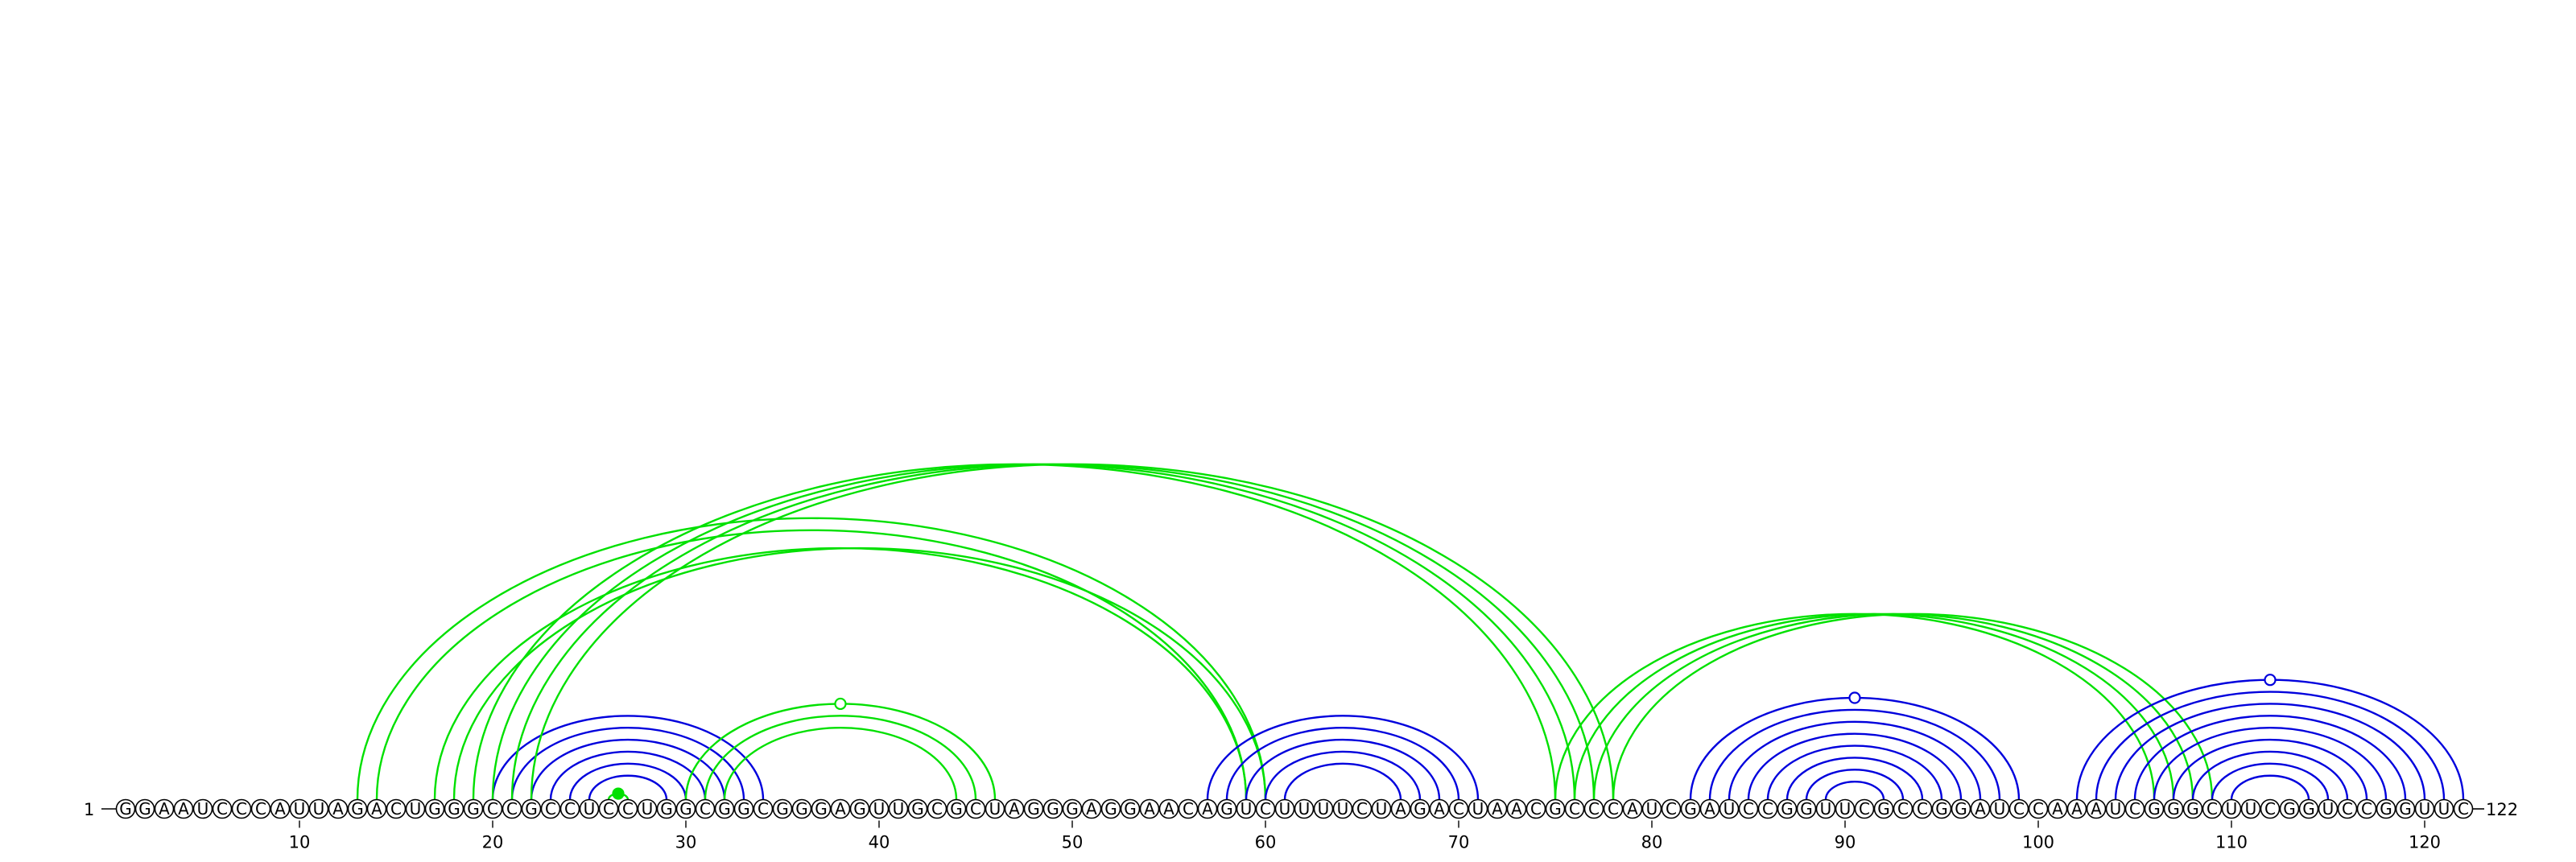  What do you see at coordinates (618, 793) in the screenshot?
I see `filled-position-marker` at bounding box center [618, 793].